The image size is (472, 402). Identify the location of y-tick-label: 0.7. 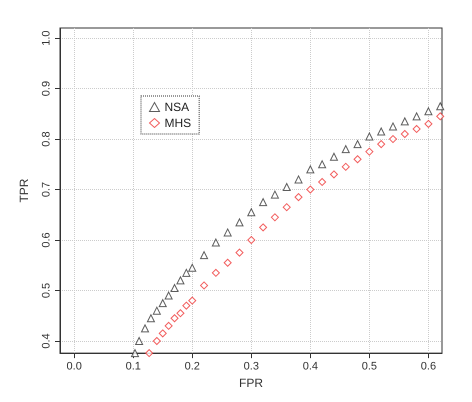
(46, 190).